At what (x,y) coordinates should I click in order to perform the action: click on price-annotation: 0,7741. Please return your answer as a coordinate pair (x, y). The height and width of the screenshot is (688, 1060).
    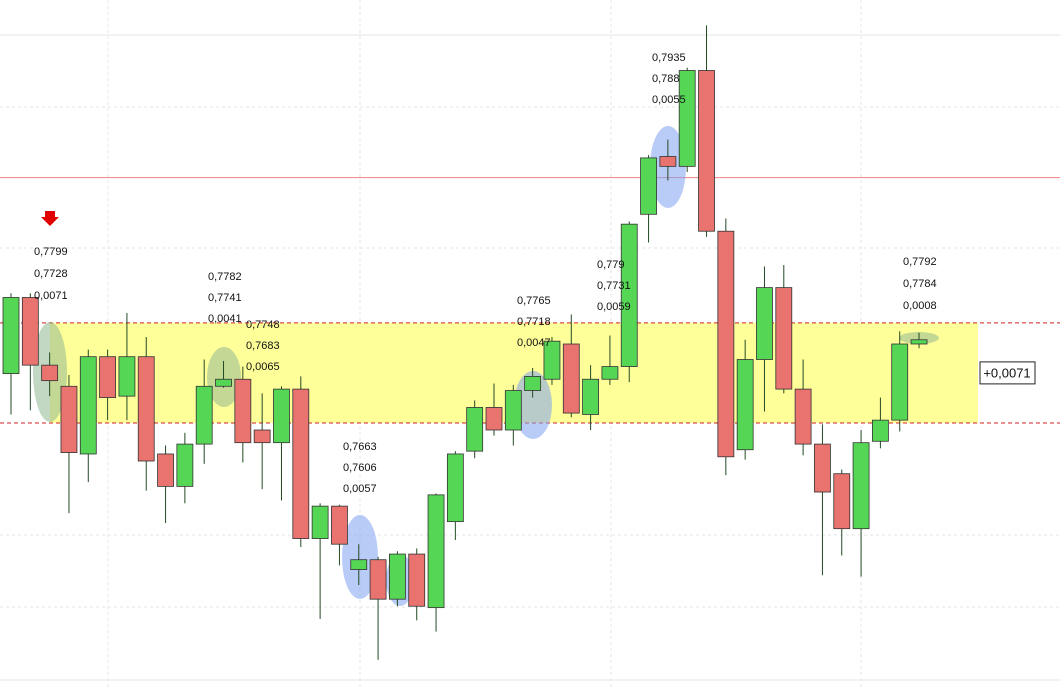
    Looking at the image, I should click on (225, 298).